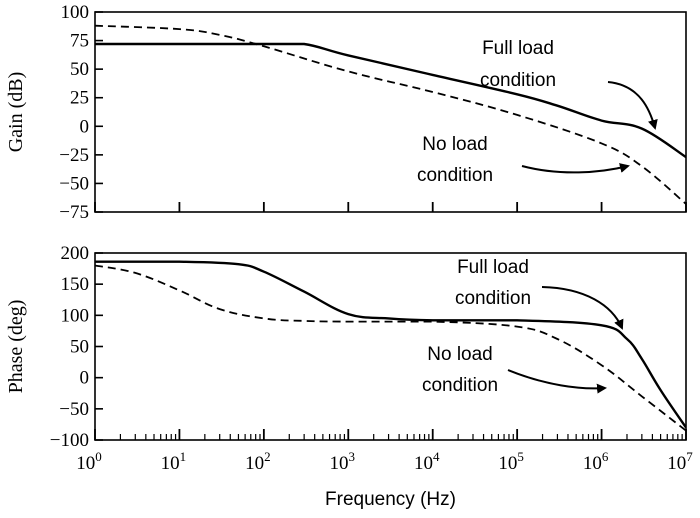 This screenshot has height=518, width=700. What do you see at coordinates (343, 461) in the screenshot?
I see `x-tick-label: 10³` at bounding box center [343, 461].